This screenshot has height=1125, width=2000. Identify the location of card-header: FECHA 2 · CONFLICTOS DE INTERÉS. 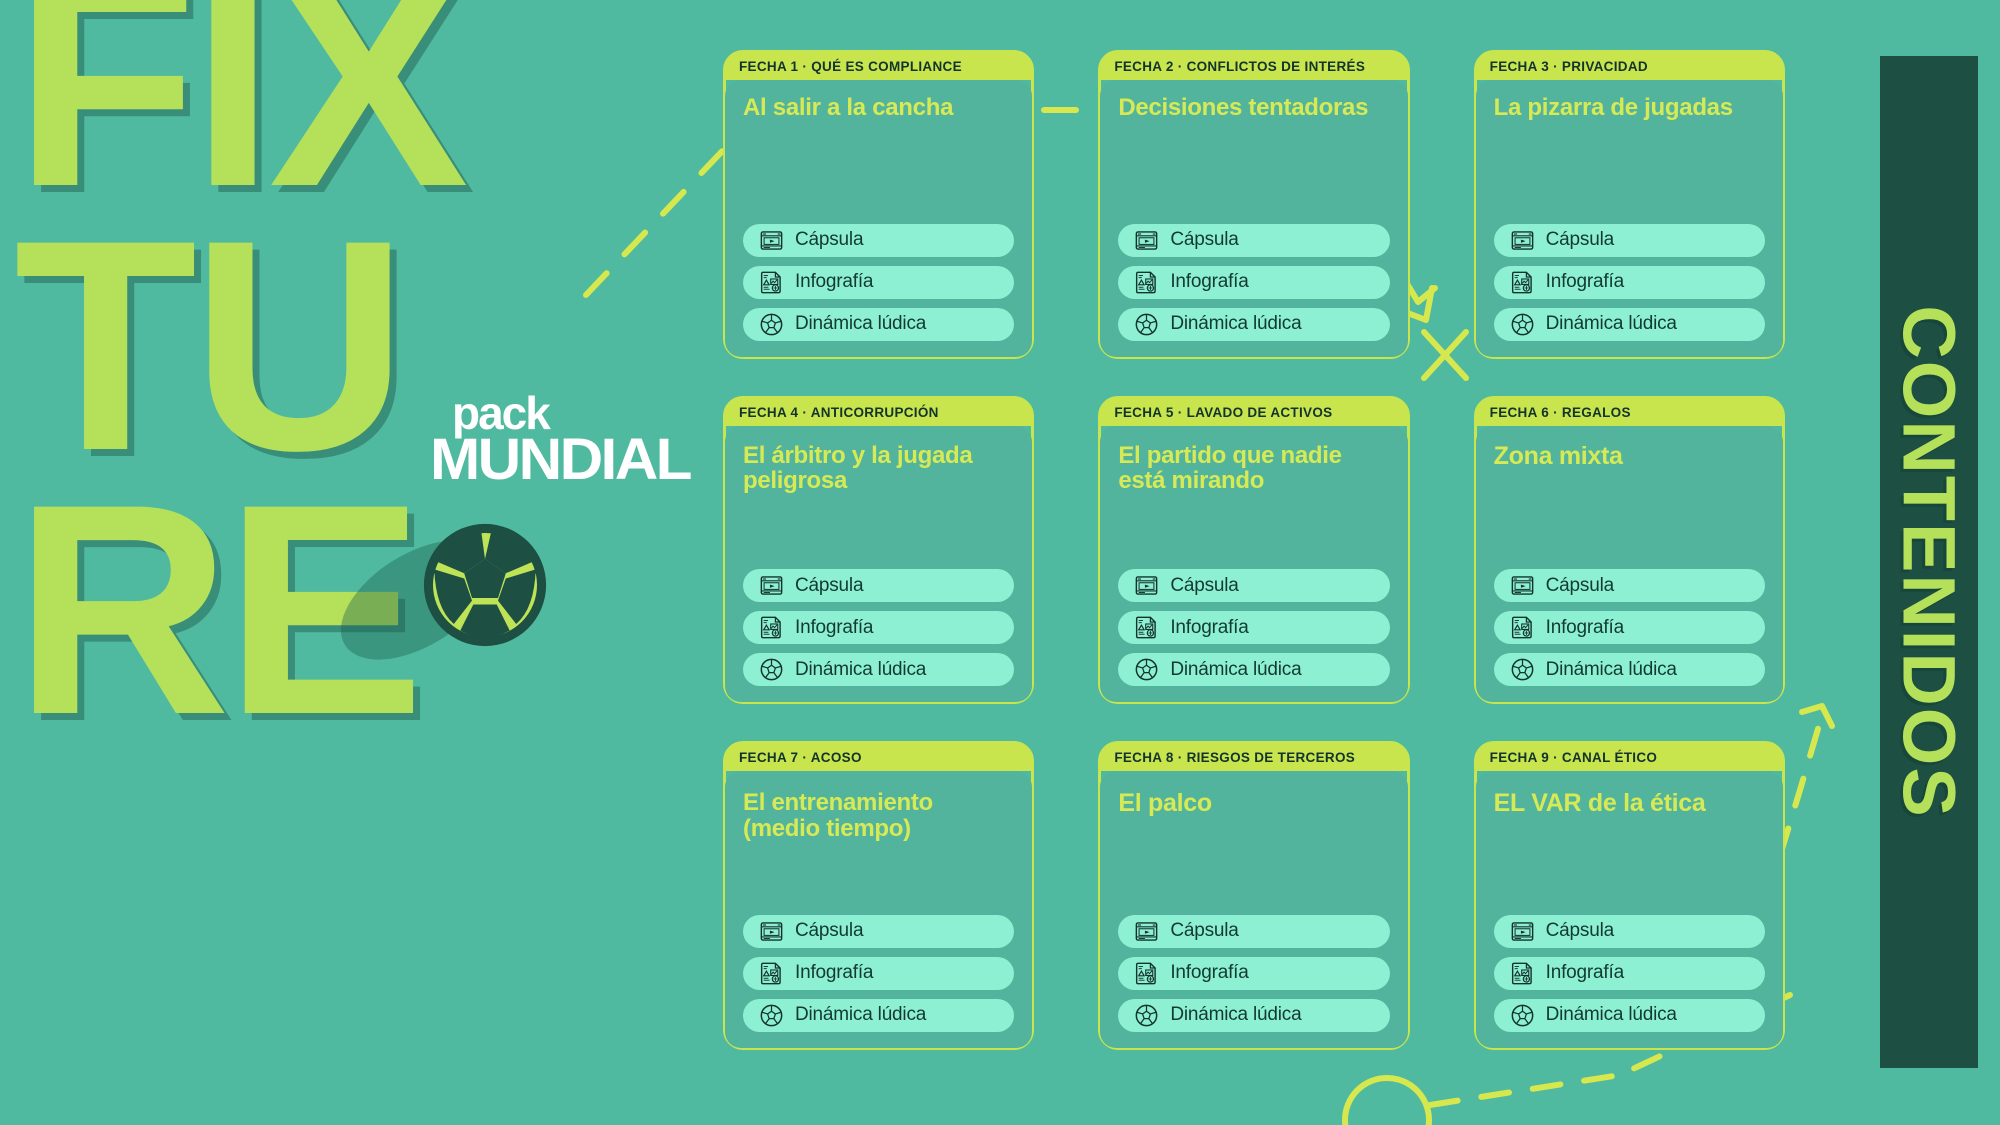
(1254, 66).